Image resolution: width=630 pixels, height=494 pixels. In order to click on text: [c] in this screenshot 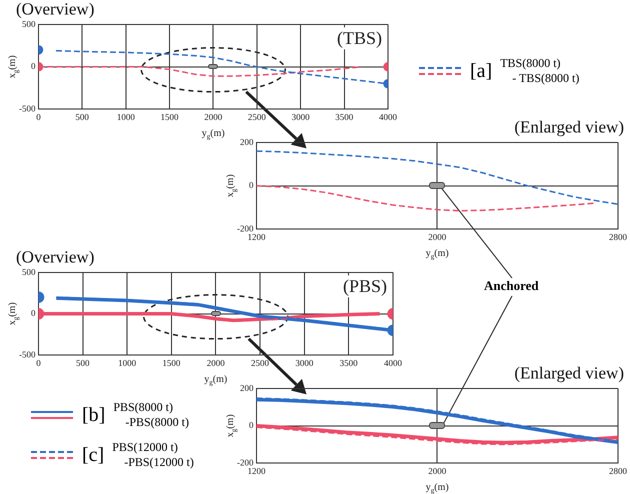, I will do `click(93, 455)`.